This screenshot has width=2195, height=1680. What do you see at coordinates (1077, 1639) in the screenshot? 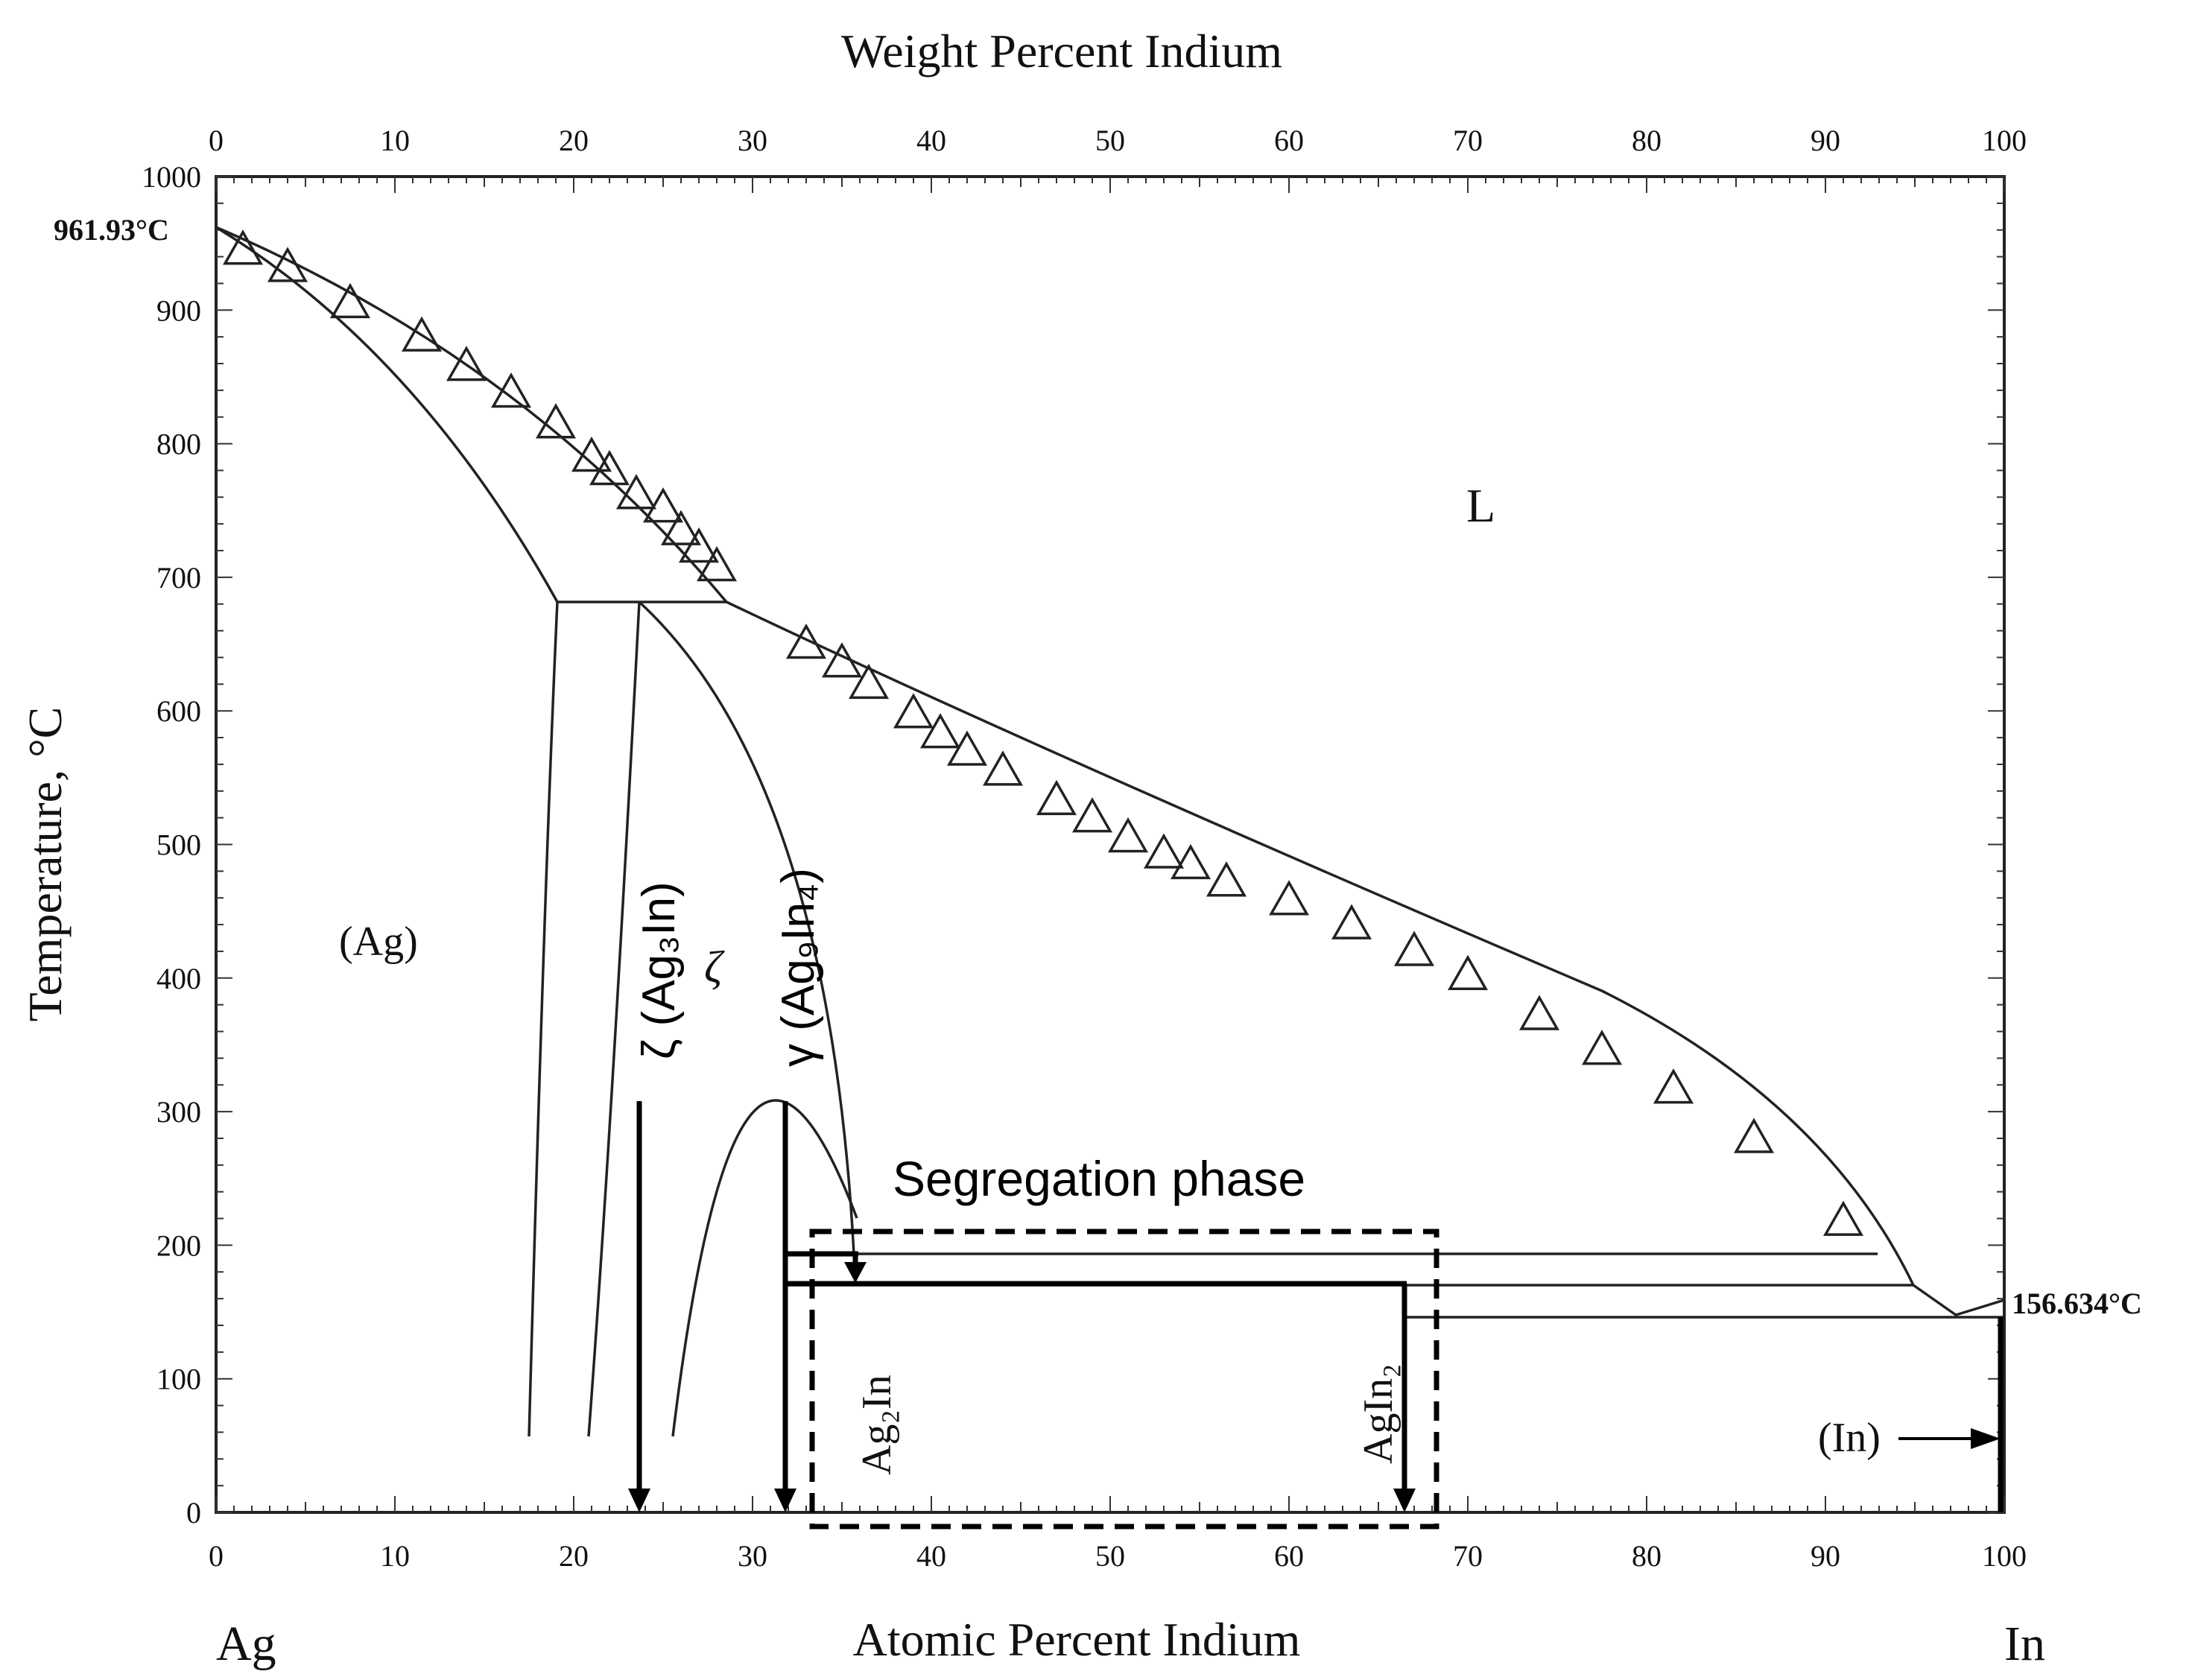
I see `bottom-axis-title: Atomic Percent Indium` at bounding box center [1077, 1639].